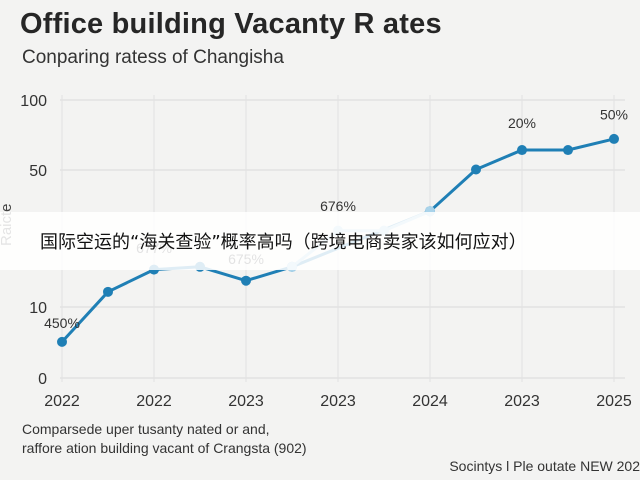  I want to click on y-tick-label: 100, so click(33, 101).